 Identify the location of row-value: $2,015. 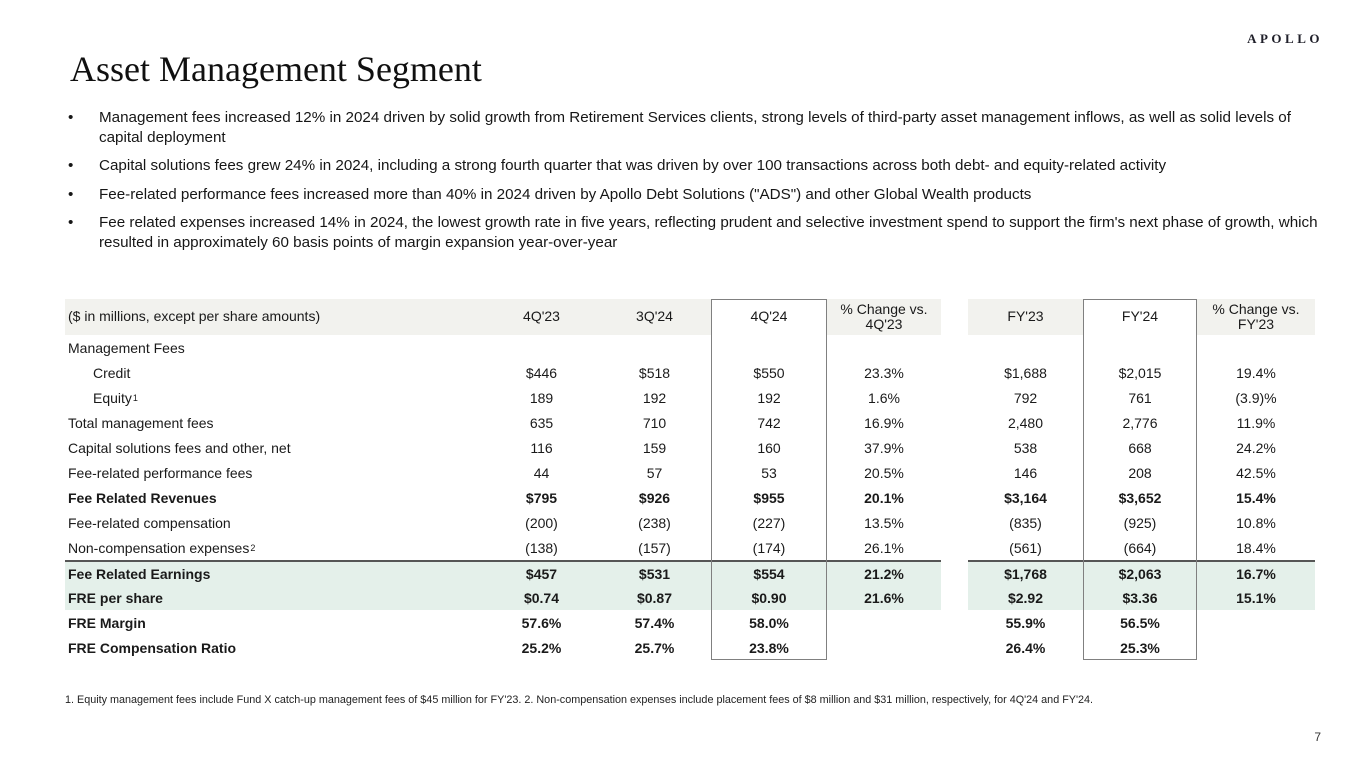
(1140, 372).